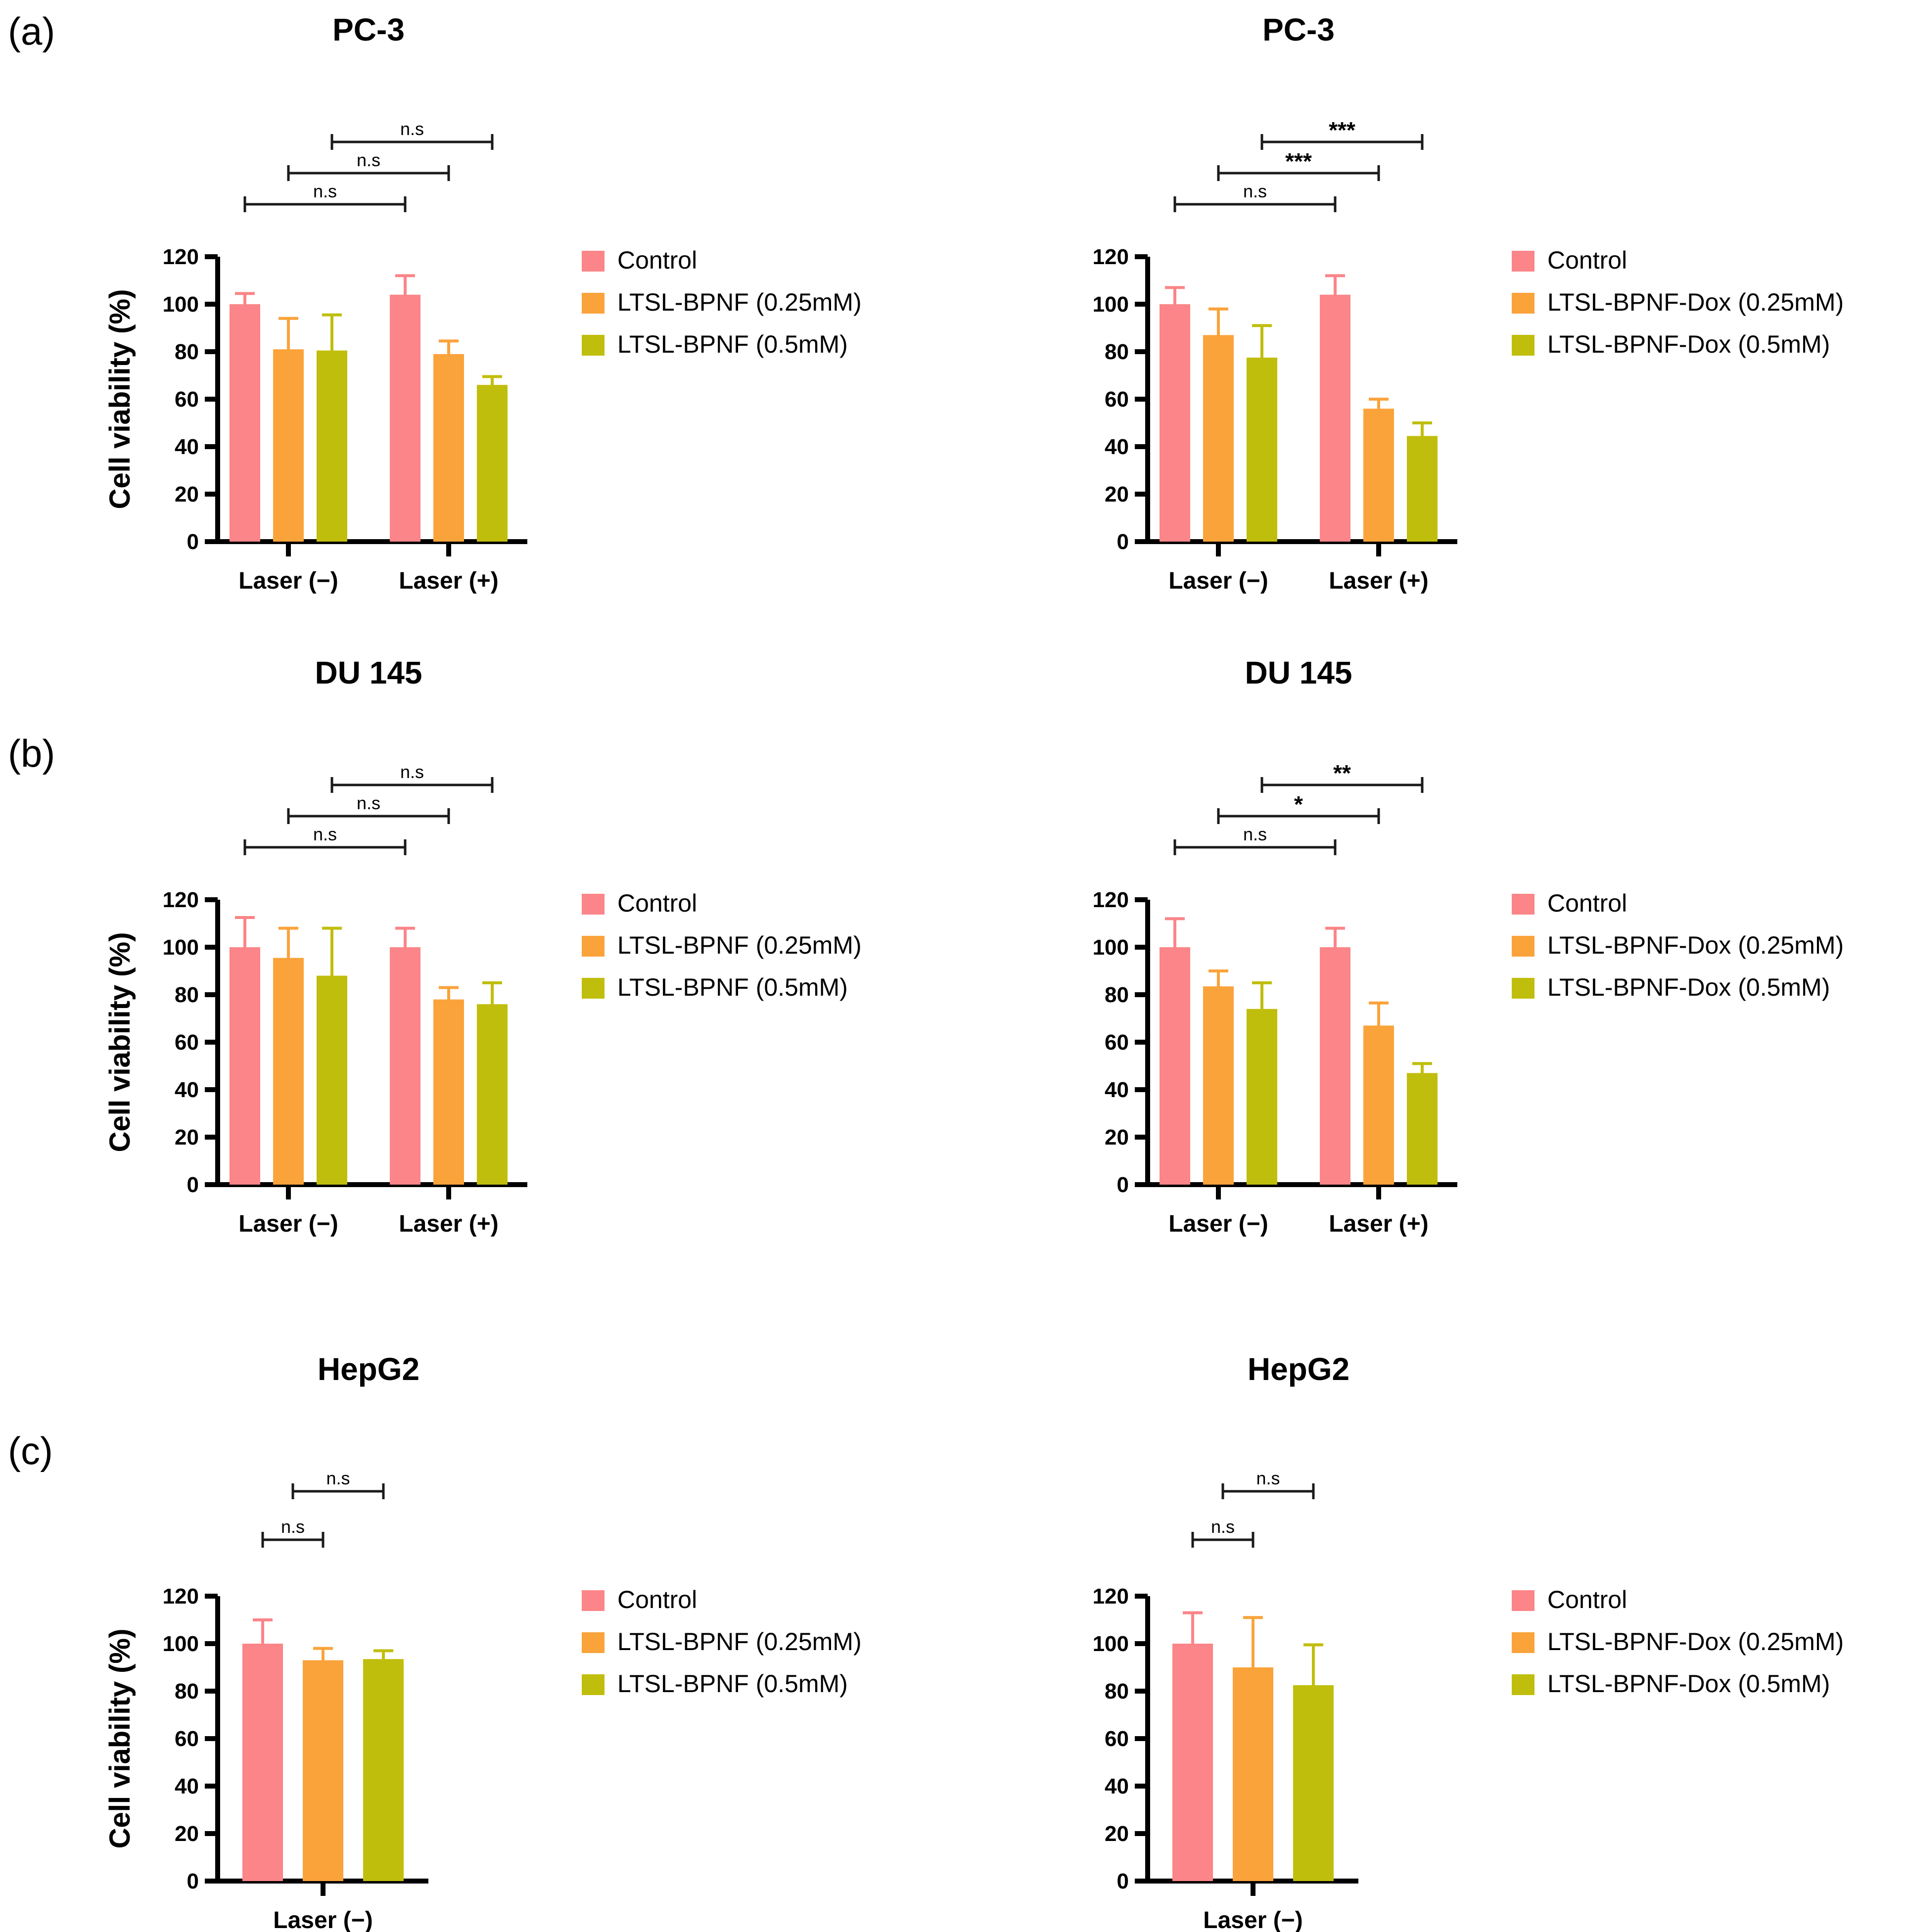 The height and width of the screenshot is (1932, 1905). Describe the element at coordinates (1688, 1684) in the screenshot. I see `legend-label: LTSL-BPNF-Dox (0.5mM)` at that location.